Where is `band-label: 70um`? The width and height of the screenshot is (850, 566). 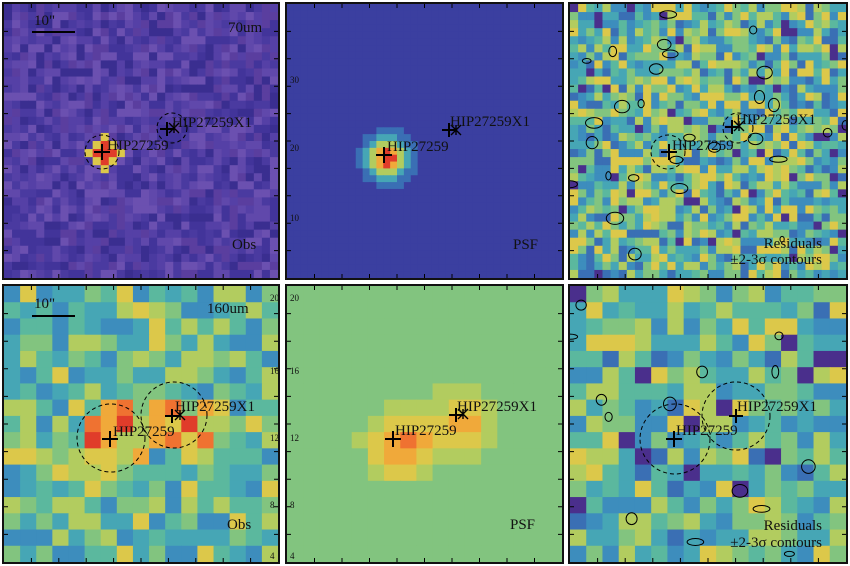 band-label: 70um is located at coordinates (245, 28).